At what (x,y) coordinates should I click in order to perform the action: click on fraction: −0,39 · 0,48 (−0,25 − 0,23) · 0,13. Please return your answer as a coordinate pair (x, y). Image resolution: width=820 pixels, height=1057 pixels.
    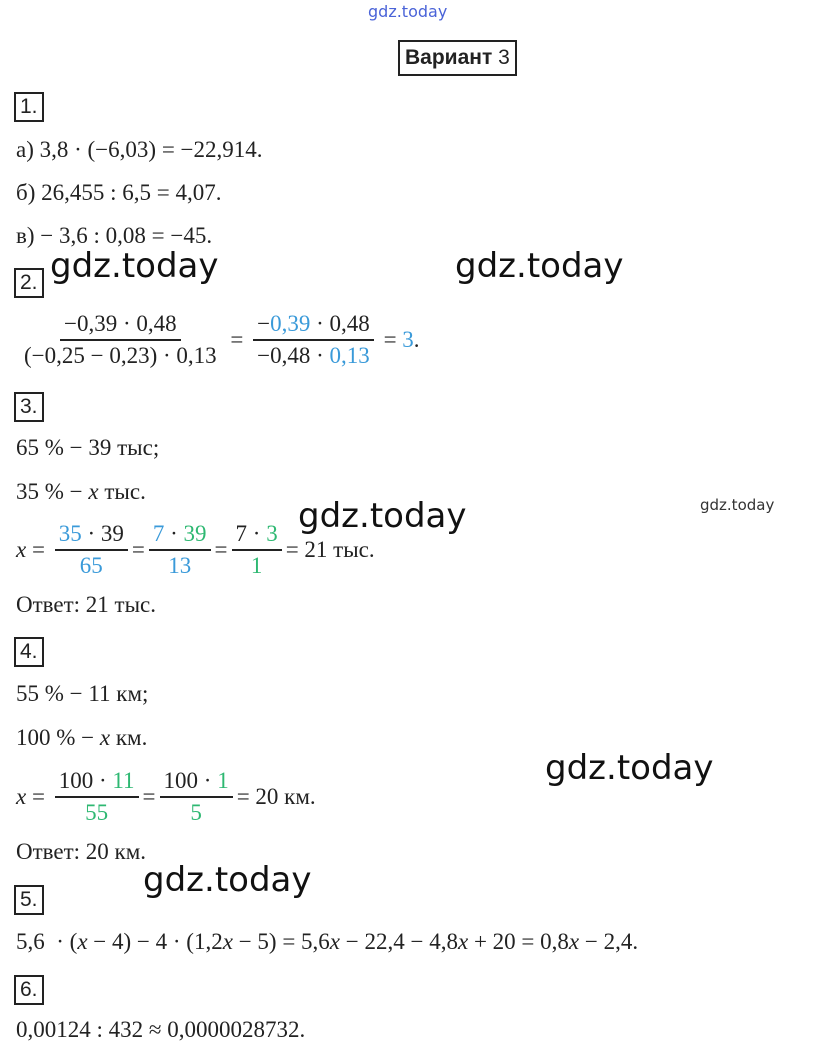
    Looking at the image, I should click on (120, 340).